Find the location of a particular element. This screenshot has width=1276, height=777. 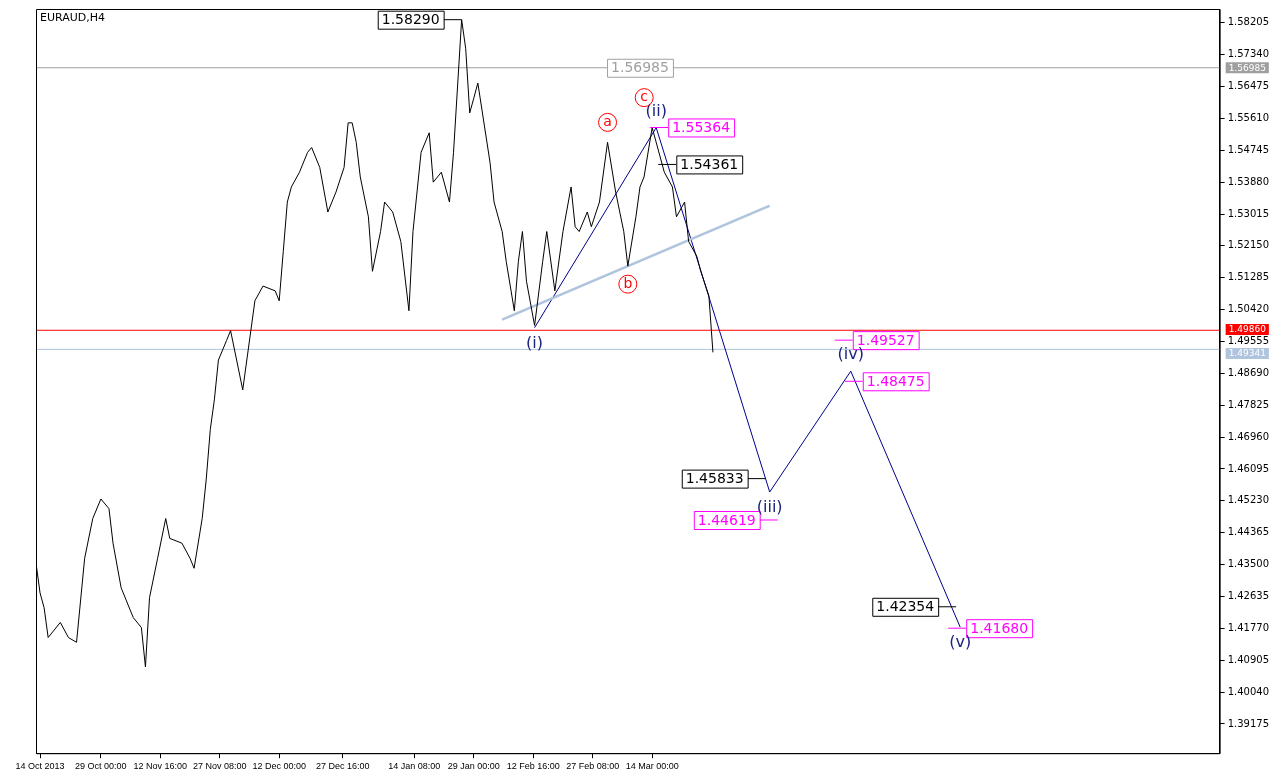

x-tick-label: 12 Nov 16:00 is located at coordinates (160, 766).